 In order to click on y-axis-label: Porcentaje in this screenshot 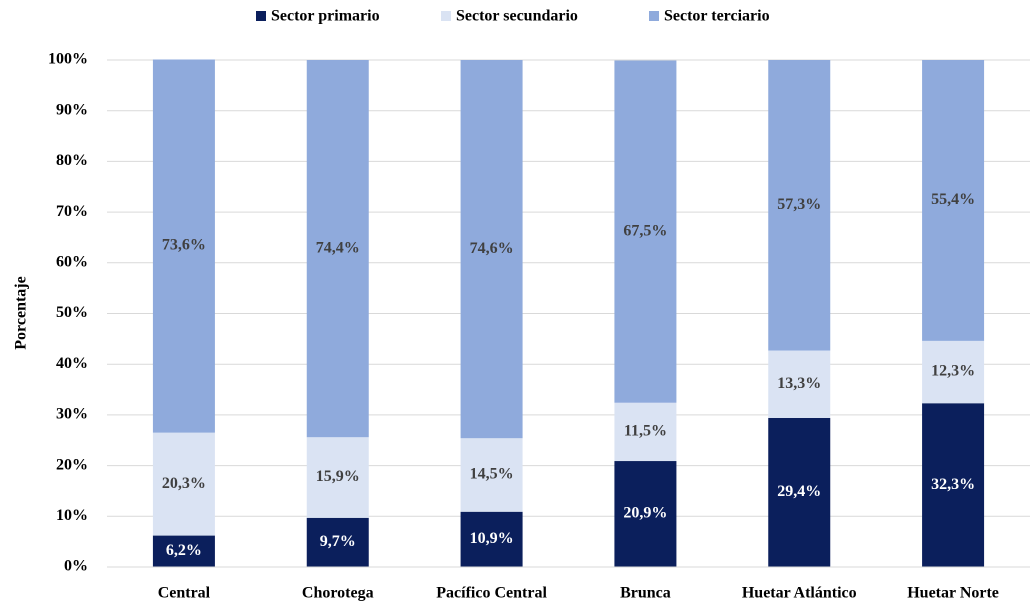, I will do `click(21, 312)`.